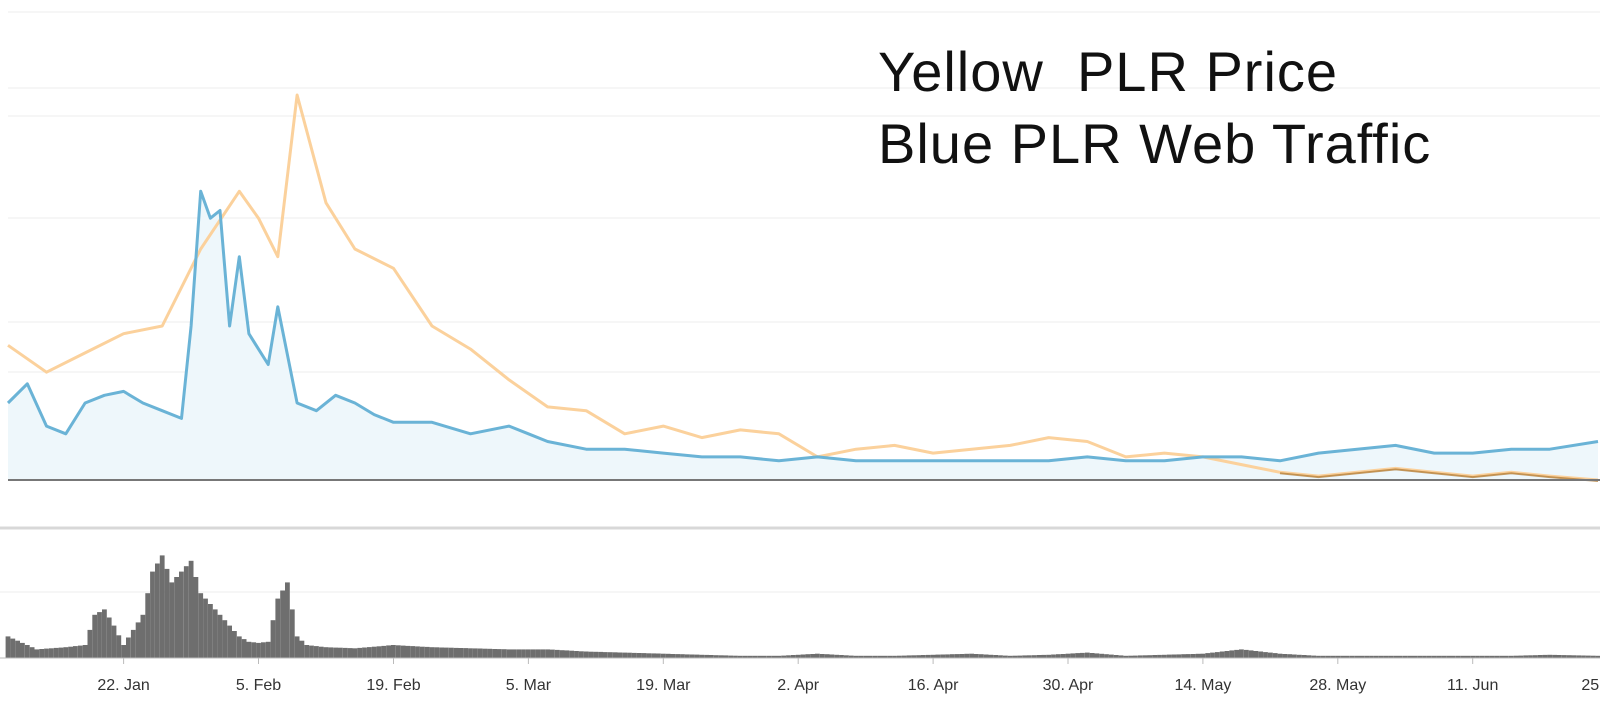  I want to click on x-tick-label: 30. Apr, so click(1068, 685).